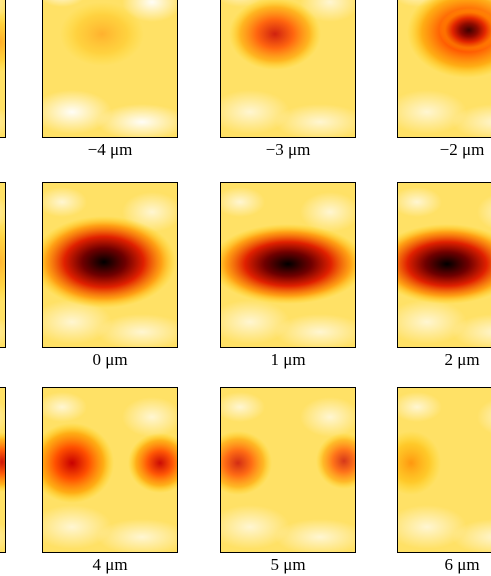 The image size is (491, 576). Describe the element at coordinates (461, 564) in the screenshot. I see `panel-label: 6 μm` at that location.